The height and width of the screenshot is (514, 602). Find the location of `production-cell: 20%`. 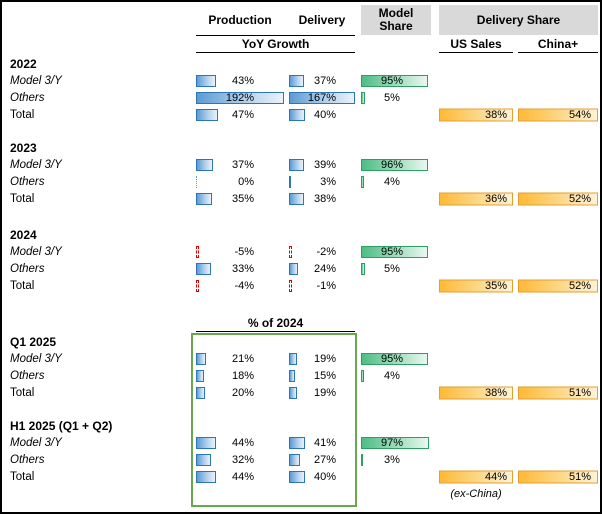

production-cell: 20% is located at coordinates (240, 392).